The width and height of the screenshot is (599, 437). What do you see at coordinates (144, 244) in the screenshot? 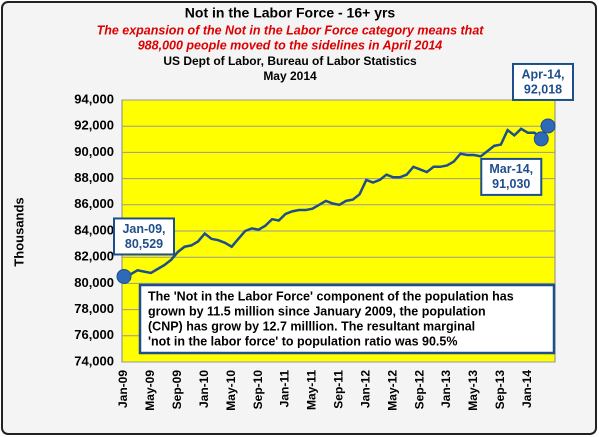
I see `data-label: 80,529` at bounding box center [144, 244].